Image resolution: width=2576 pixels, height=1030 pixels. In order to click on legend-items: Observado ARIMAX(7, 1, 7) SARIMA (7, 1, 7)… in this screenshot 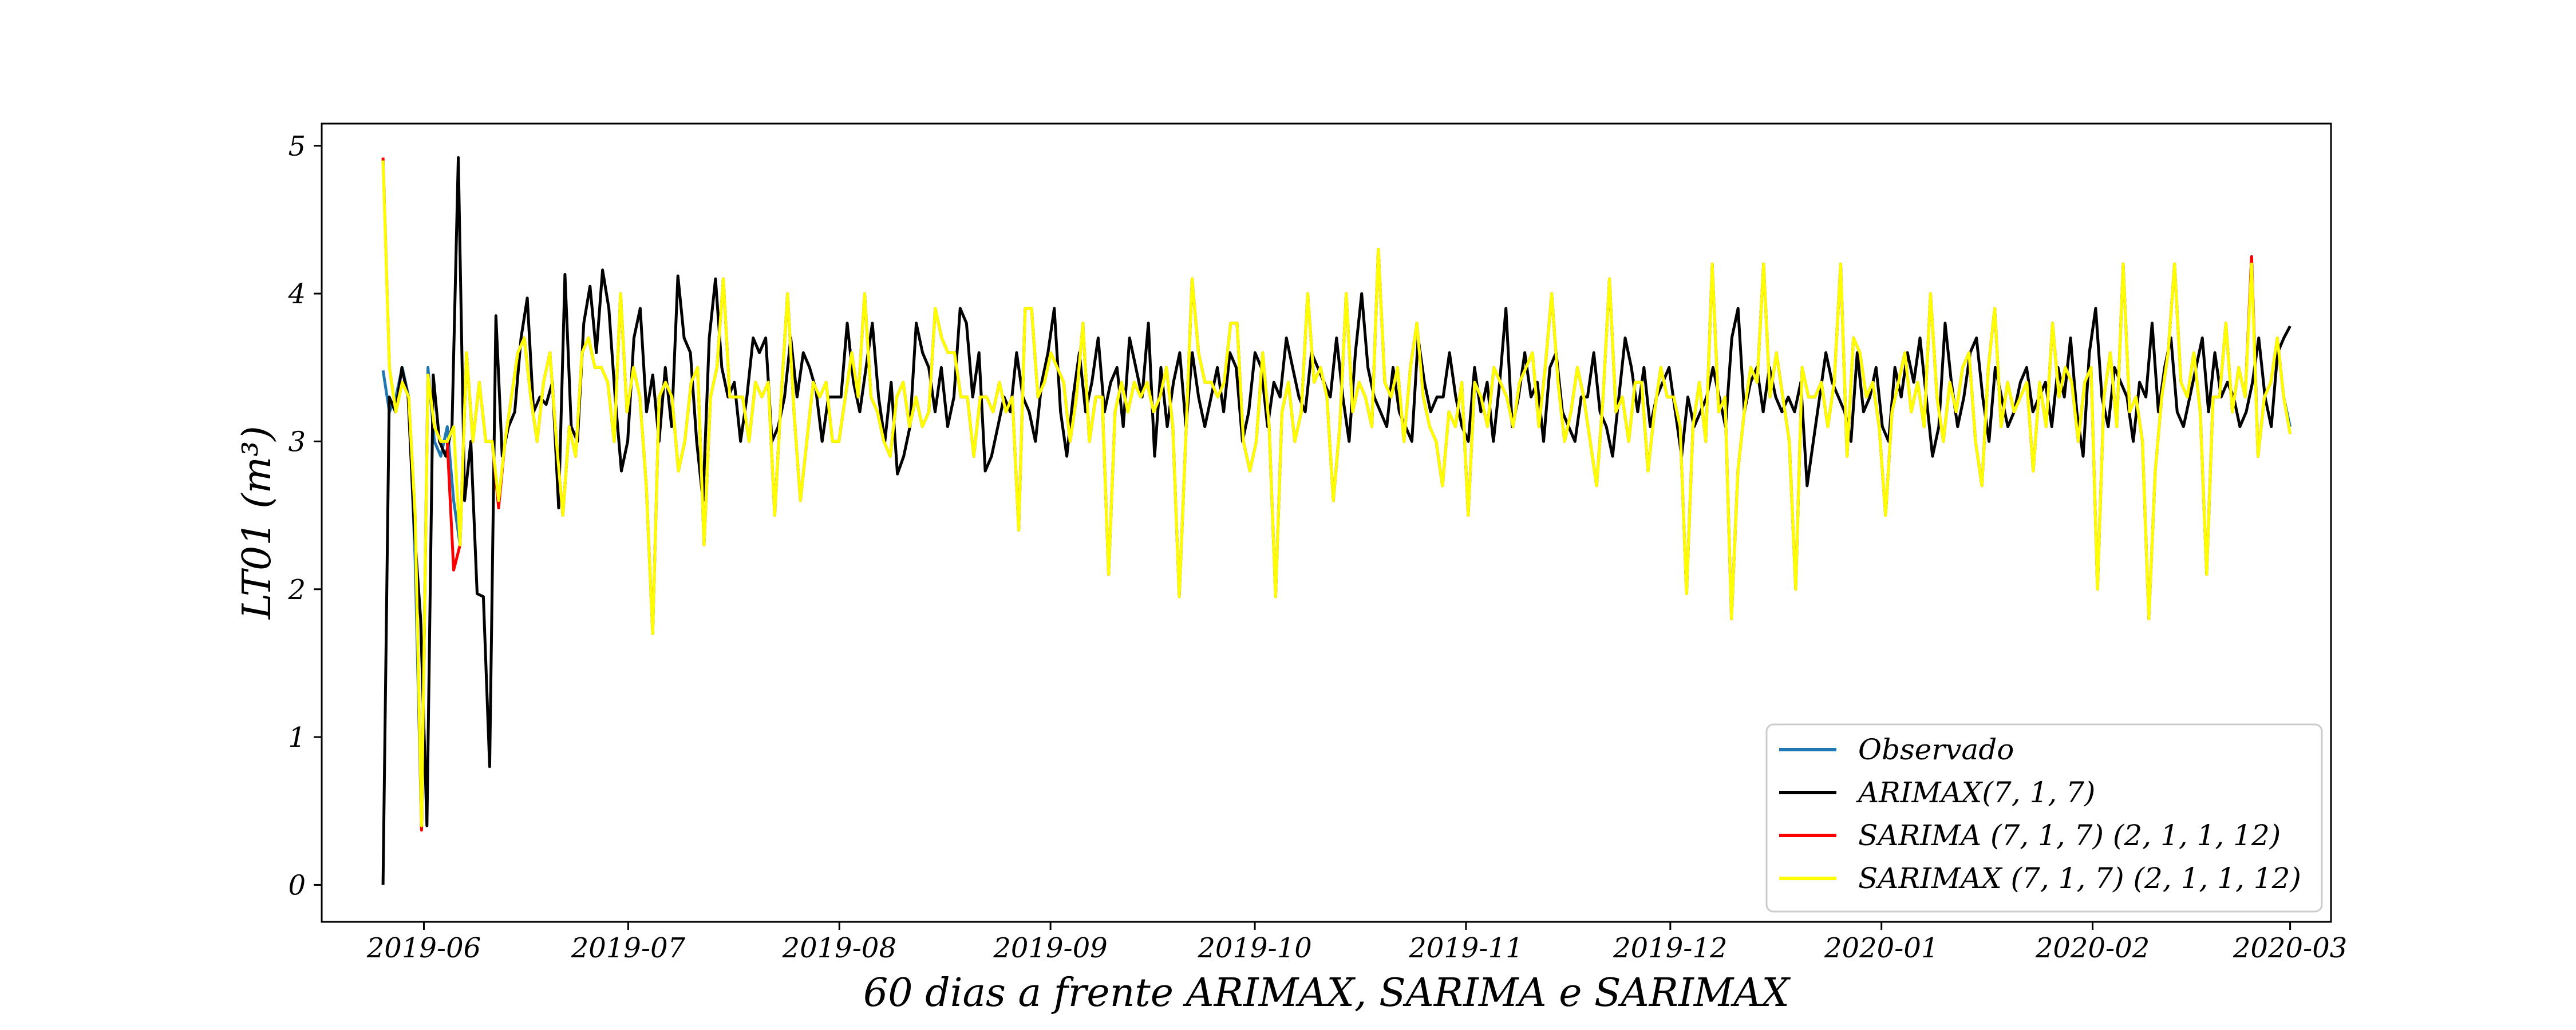, I will do `click(2040, 814)`.